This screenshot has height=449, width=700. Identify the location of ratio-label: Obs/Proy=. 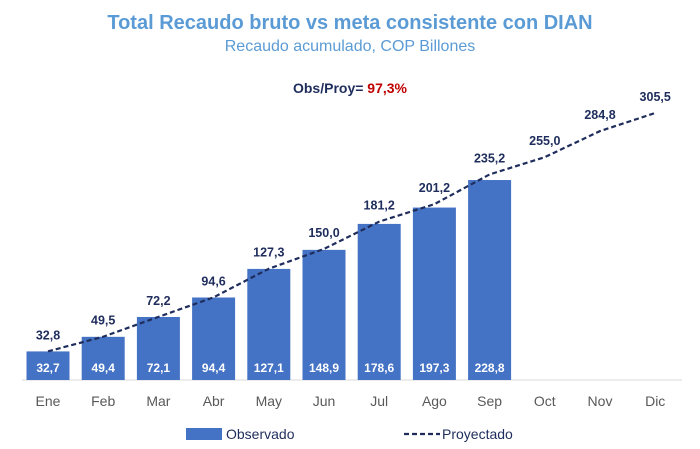
(328, 88).